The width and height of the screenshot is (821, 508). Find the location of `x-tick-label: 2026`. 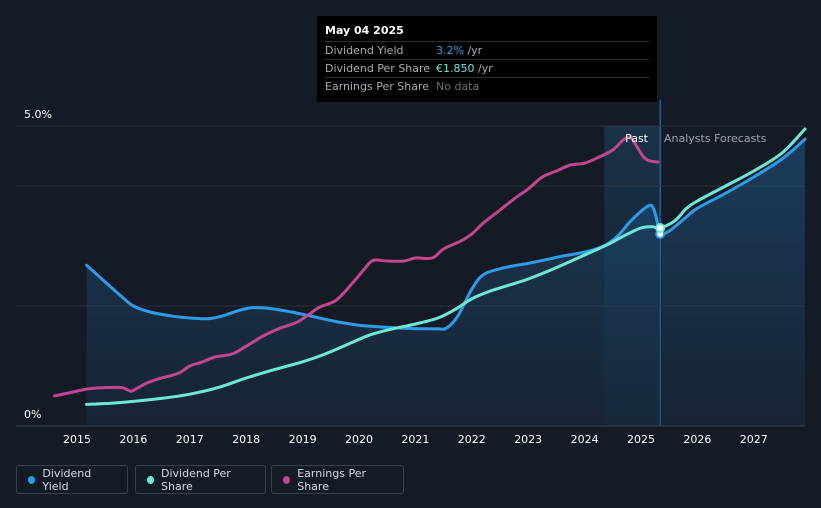

x-tick-label: 2026 is located at coordinates (697, 439).